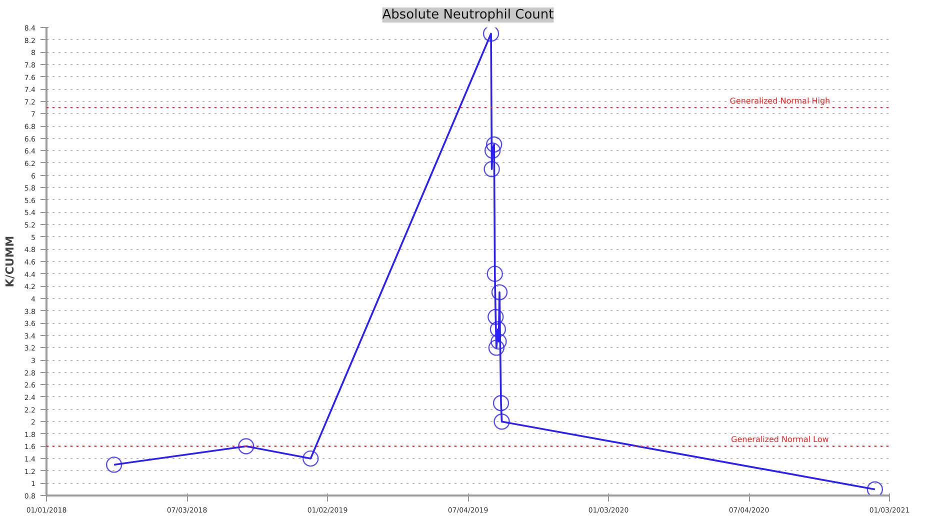 Image resolution: width=934 pixels, height=517 pixels. What do you see at coordinates (468, 15) in the screenshot?
I see `chart-title: Absolute Neutrophil Count` at bounding box center [468, 15].